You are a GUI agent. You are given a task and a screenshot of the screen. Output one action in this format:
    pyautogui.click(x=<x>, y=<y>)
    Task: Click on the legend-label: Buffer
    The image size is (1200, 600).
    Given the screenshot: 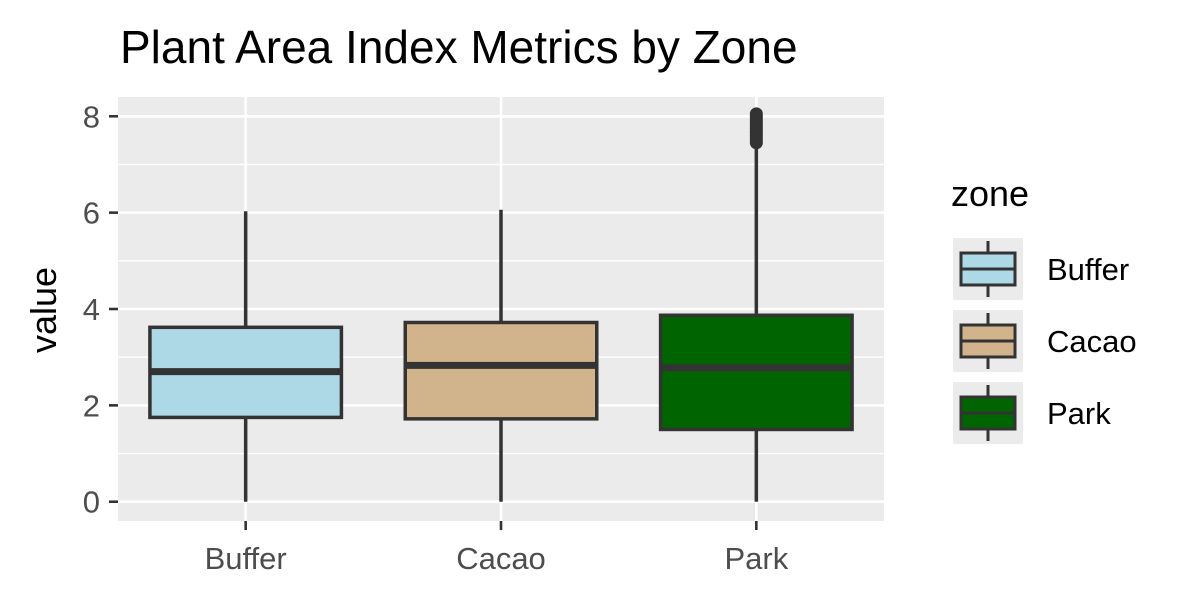 What is the action you would take?
    pyautogui.click(x=1088, y=269)
    